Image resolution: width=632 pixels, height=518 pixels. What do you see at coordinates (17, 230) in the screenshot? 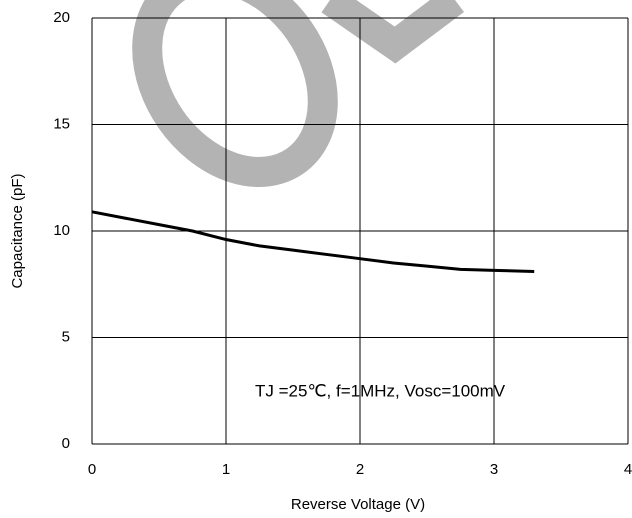
I see `y-axis-label: Capacitance (pF)` at bounding box center [17, 230].